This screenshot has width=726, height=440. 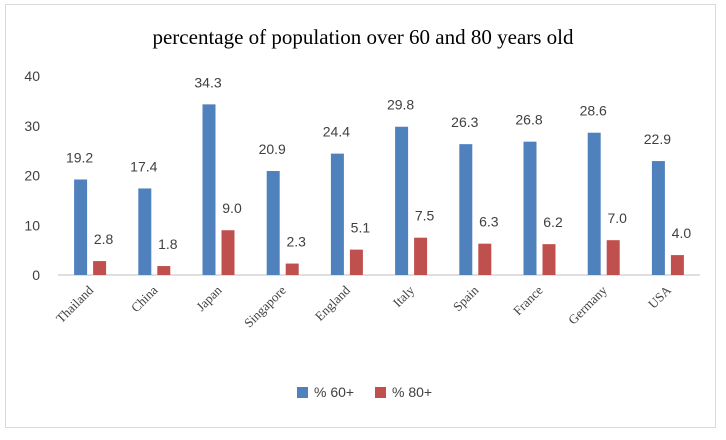 What do you see at coordinates (143, 166) in the screenshot?
I see `data-label: 17.4` at bounding box center [143, 166].